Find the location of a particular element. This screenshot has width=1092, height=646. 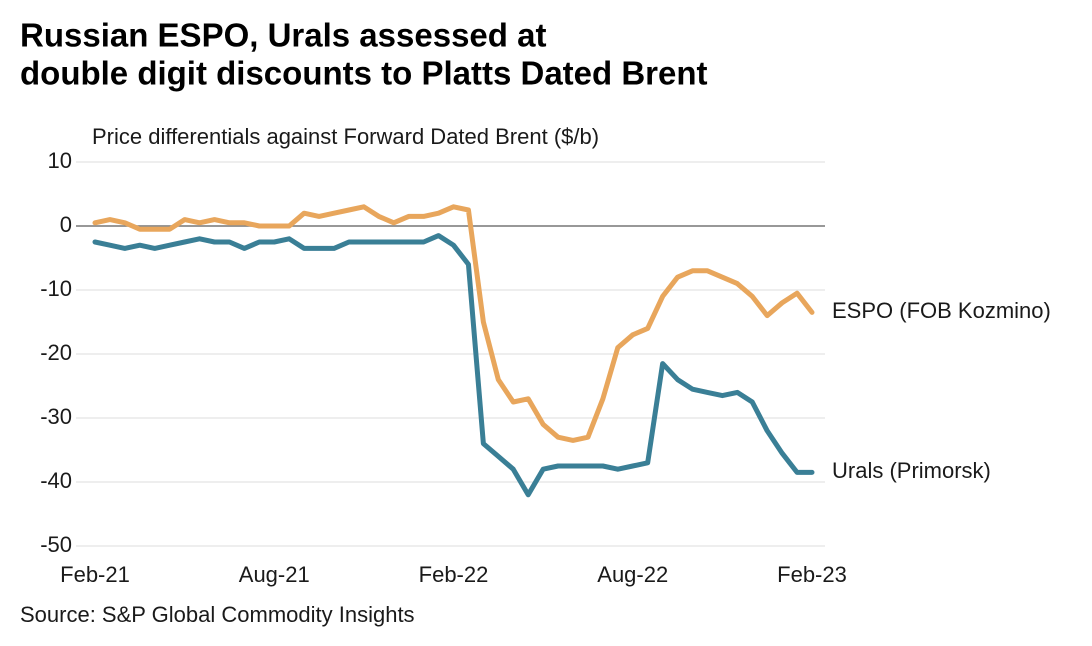

y-tick-label: -30 is located at coordinates (56, 416).